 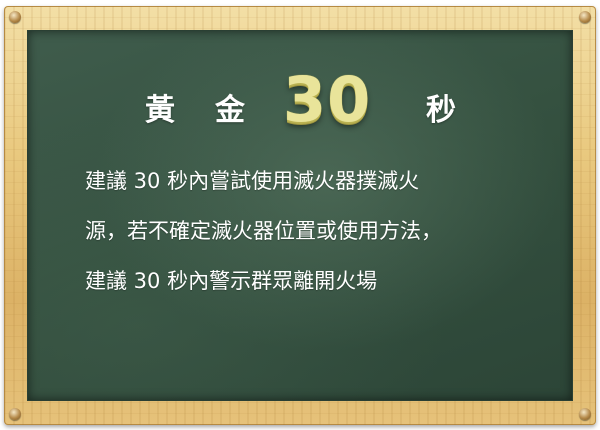 What do you see at coordinates (441, 110) in the screenshot?
I see `title-char-3: 秒` at bounding box center [441, 110].